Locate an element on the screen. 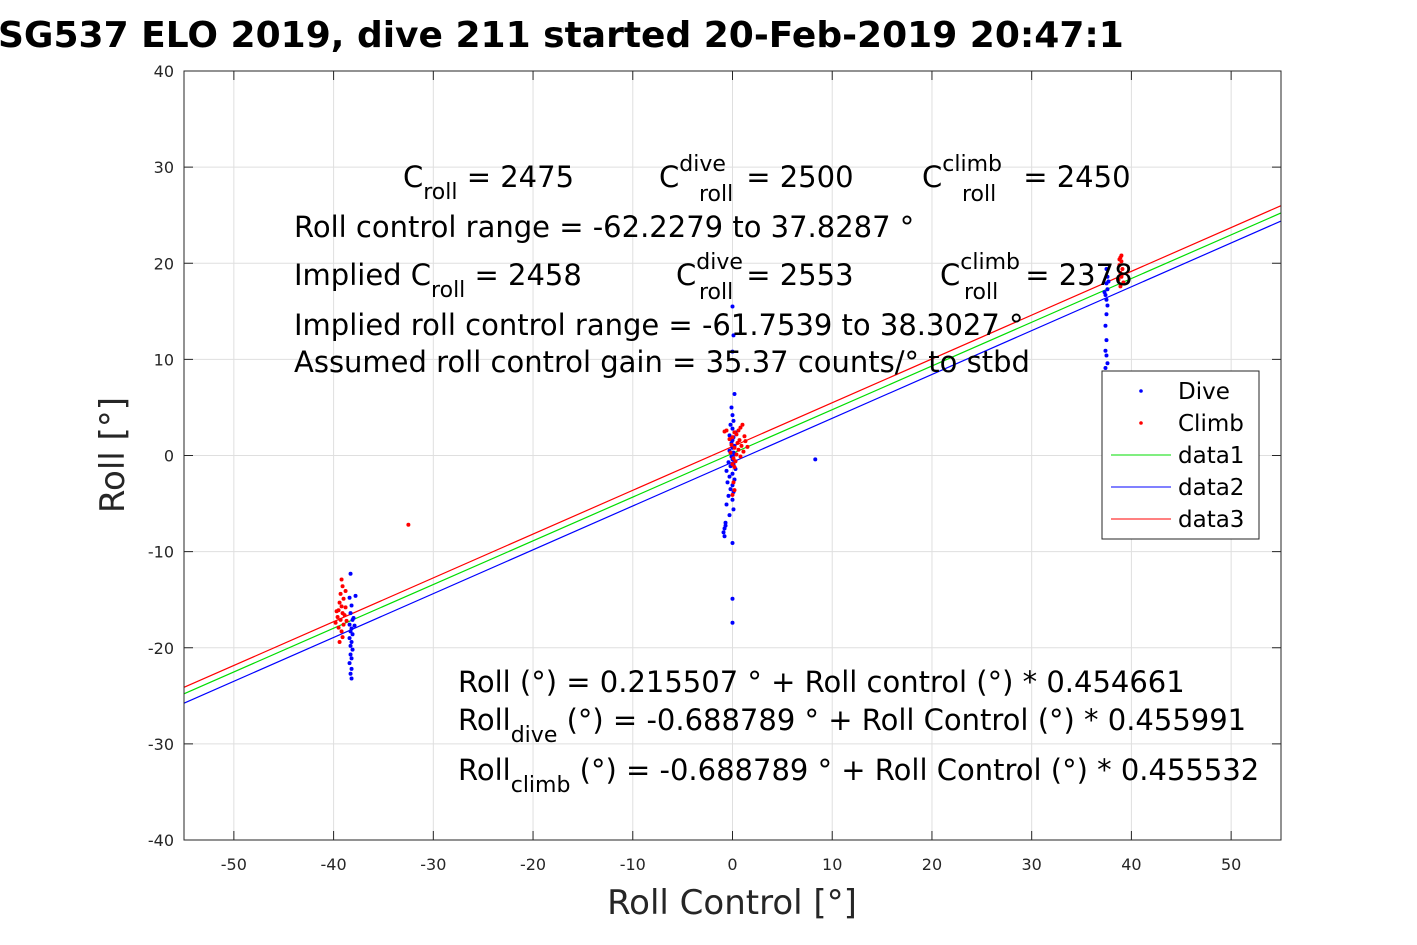 The height and width of the screenshot is (945, 1417). annotation-implied-c-climb: Cclimb roll = 2378 is located at coordinates (1036, 277).